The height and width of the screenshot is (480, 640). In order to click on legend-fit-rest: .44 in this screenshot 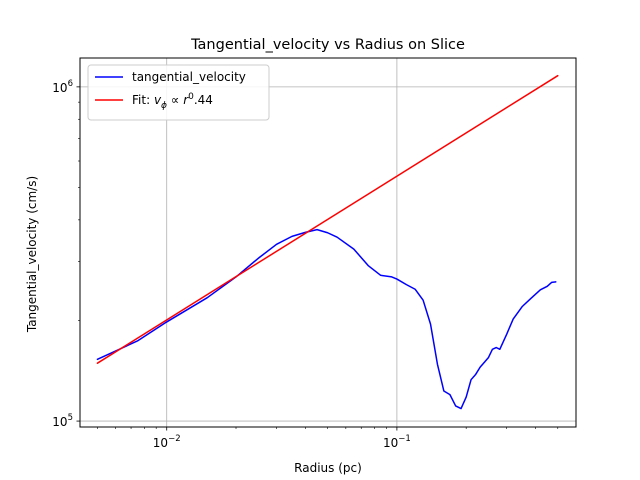, I will do `click(203, 100)`.